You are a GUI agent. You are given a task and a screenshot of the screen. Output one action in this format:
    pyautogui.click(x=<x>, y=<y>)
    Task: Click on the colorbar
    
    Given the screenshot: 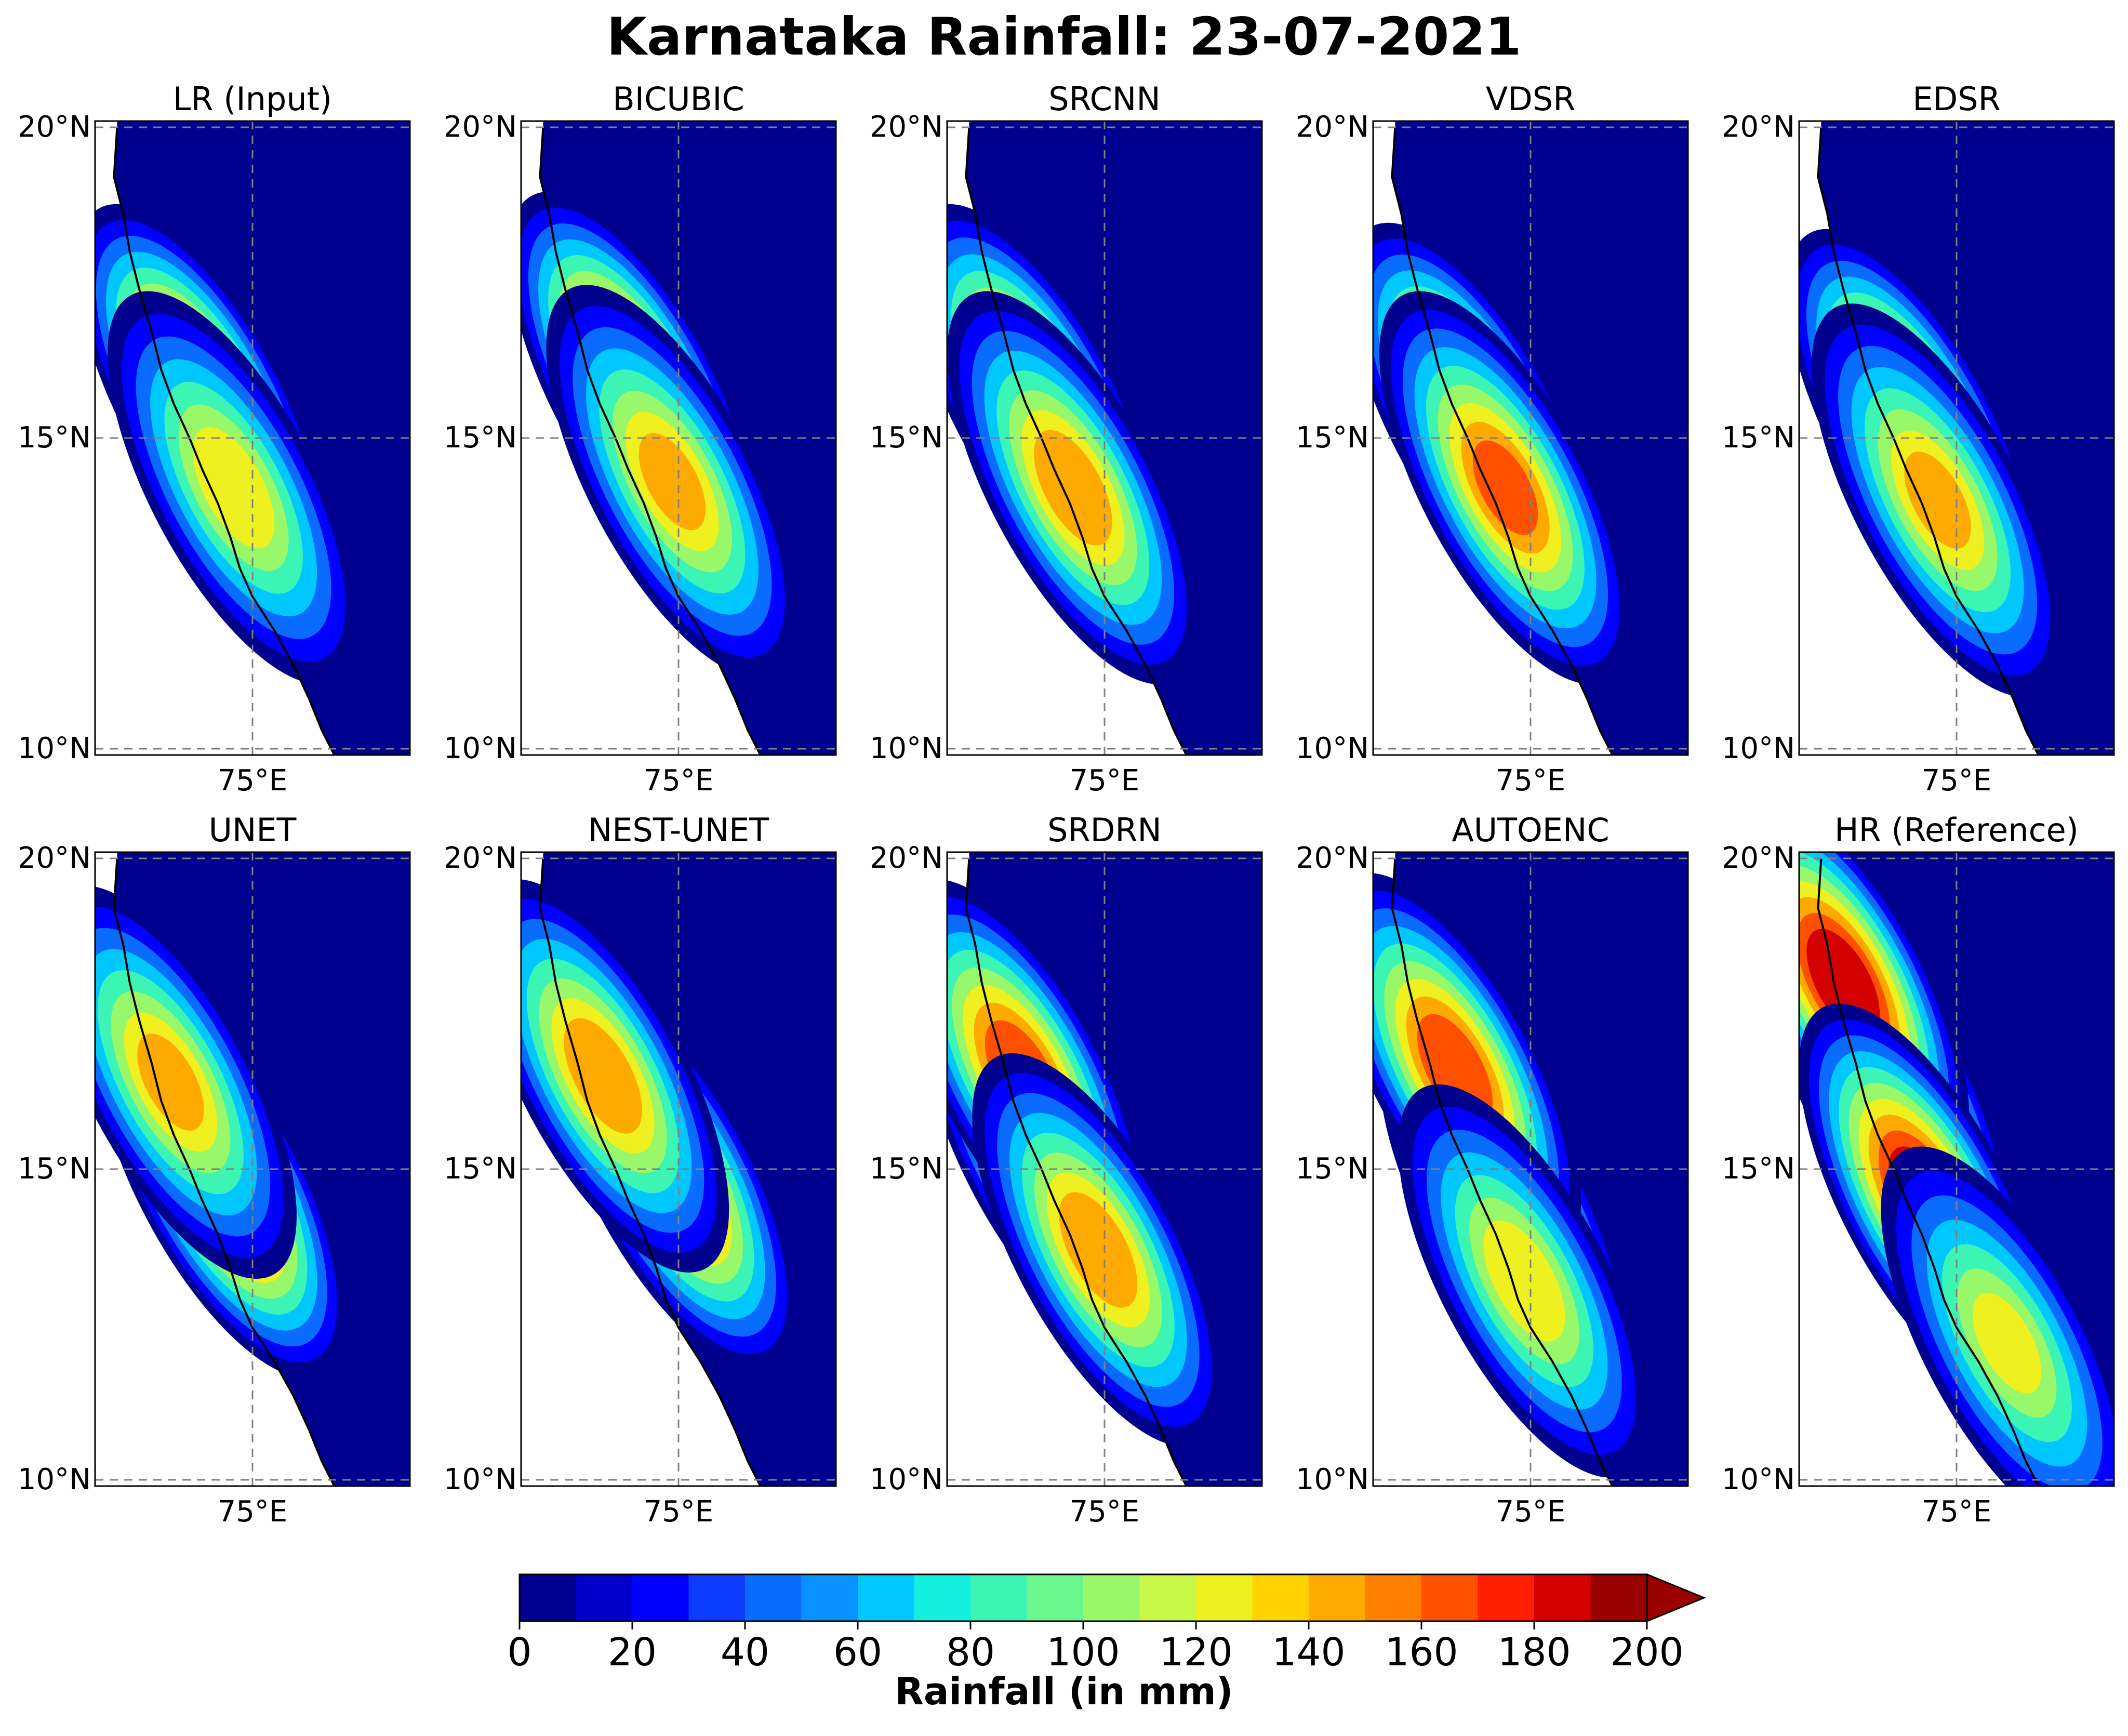 What is the action you would take?
    pyautogui.click(x=1112, y=1601)
    